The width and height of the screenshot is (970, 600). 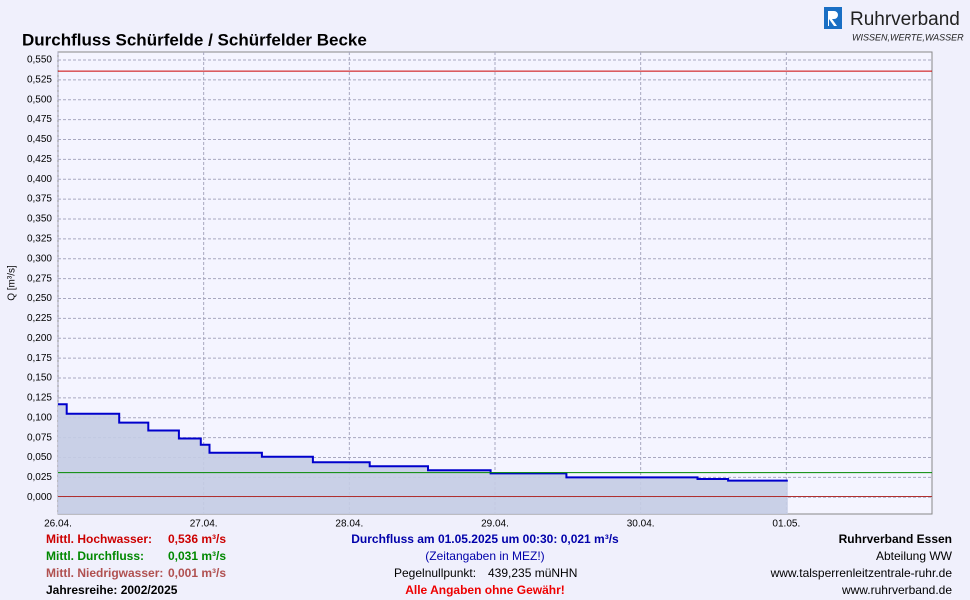 What do you see at coordinates (39, 398) in the screenshot?
I see `y-tick-label: 0,125` at bounding box center [39, 398].